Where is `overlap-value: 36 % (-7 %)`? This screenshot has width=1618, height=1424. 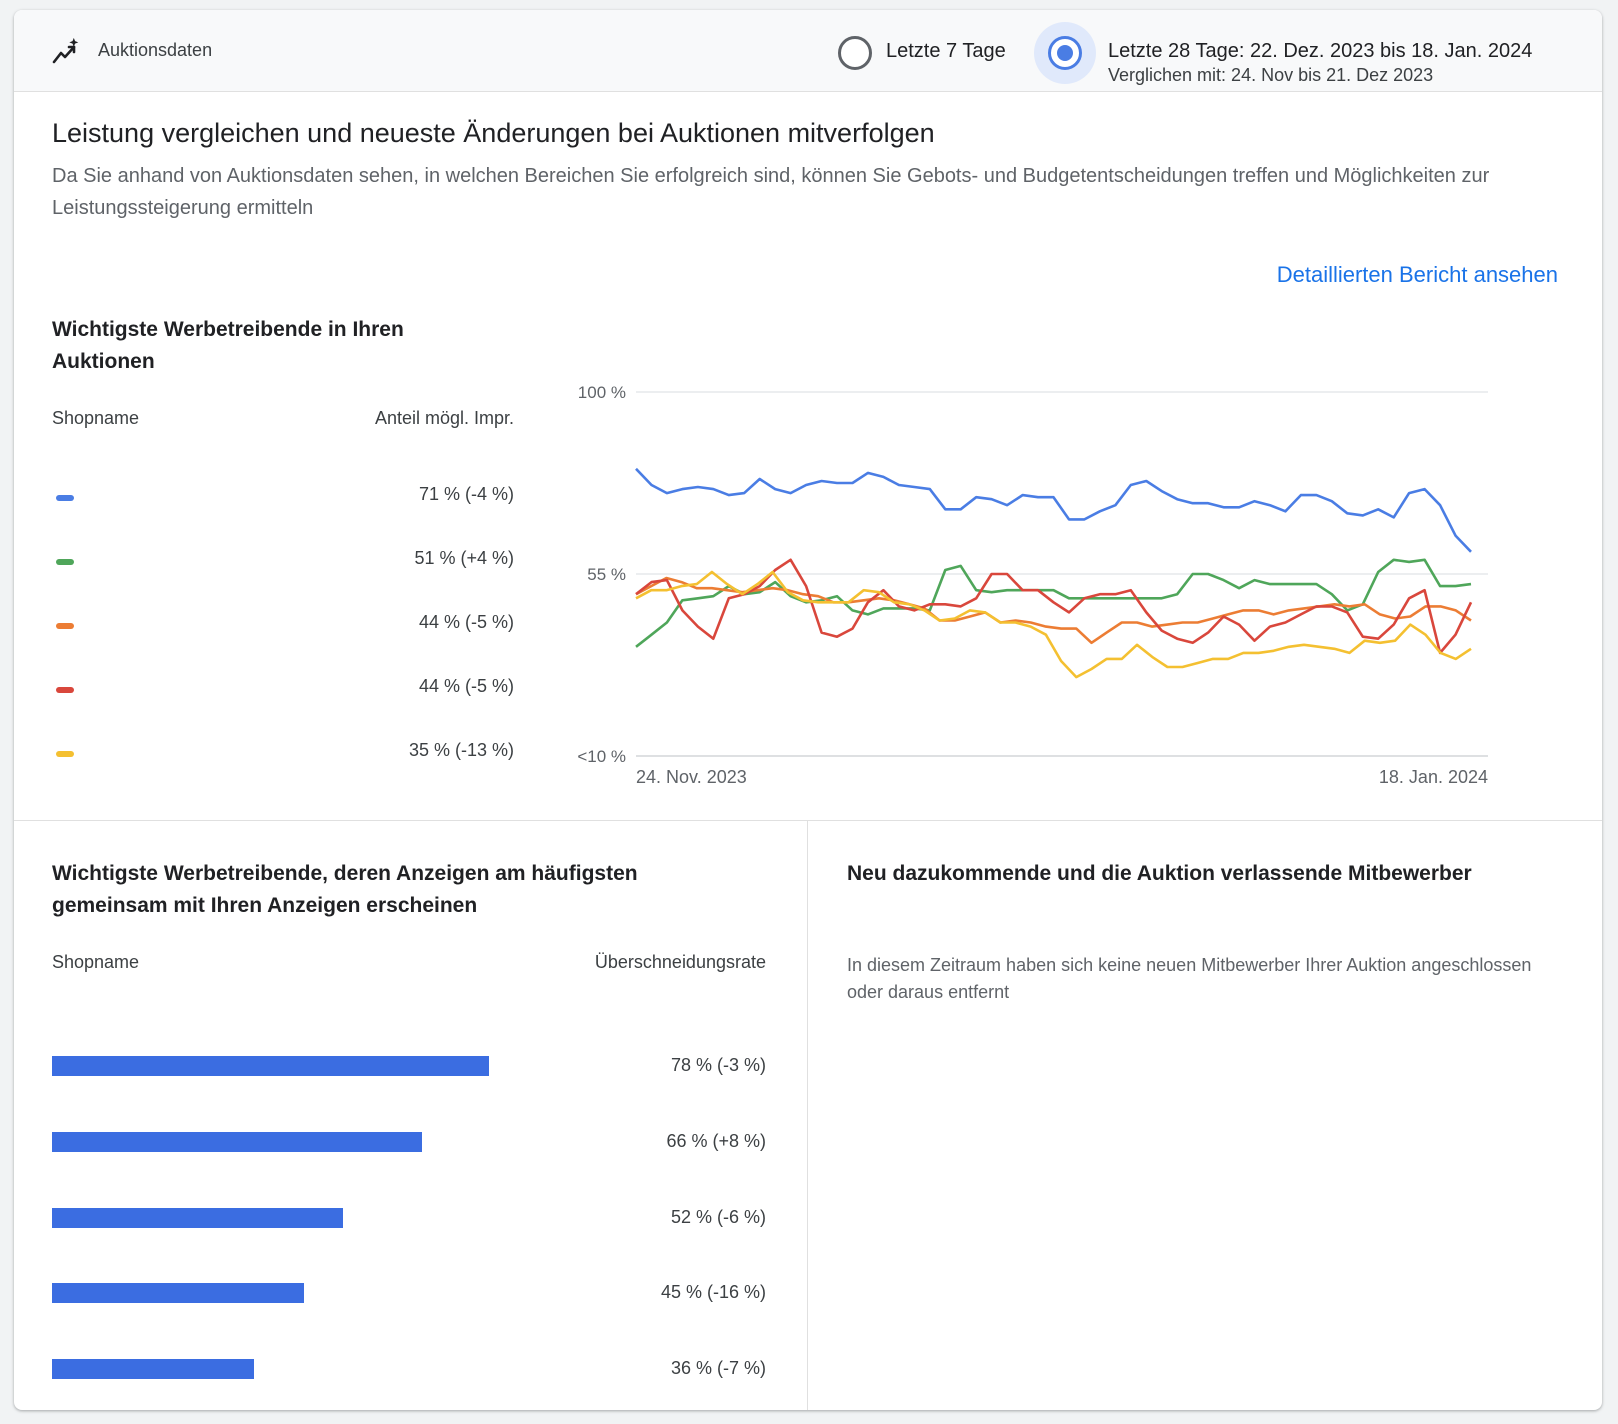
overlap-value: 36 % (-7 %) is located at coordinates (718, 1368).